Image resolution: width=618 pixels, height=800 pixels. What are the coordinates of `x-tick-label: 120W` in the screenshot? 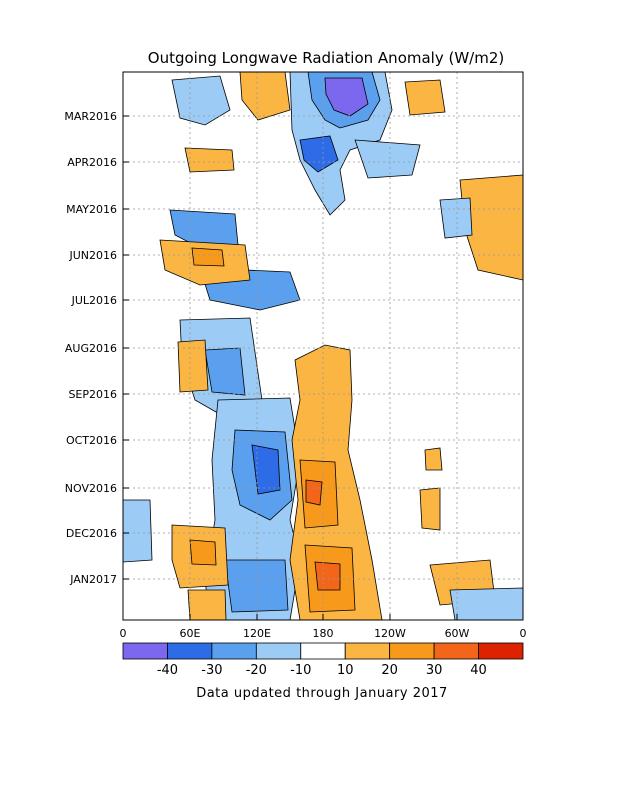 It's located at (390, 633).